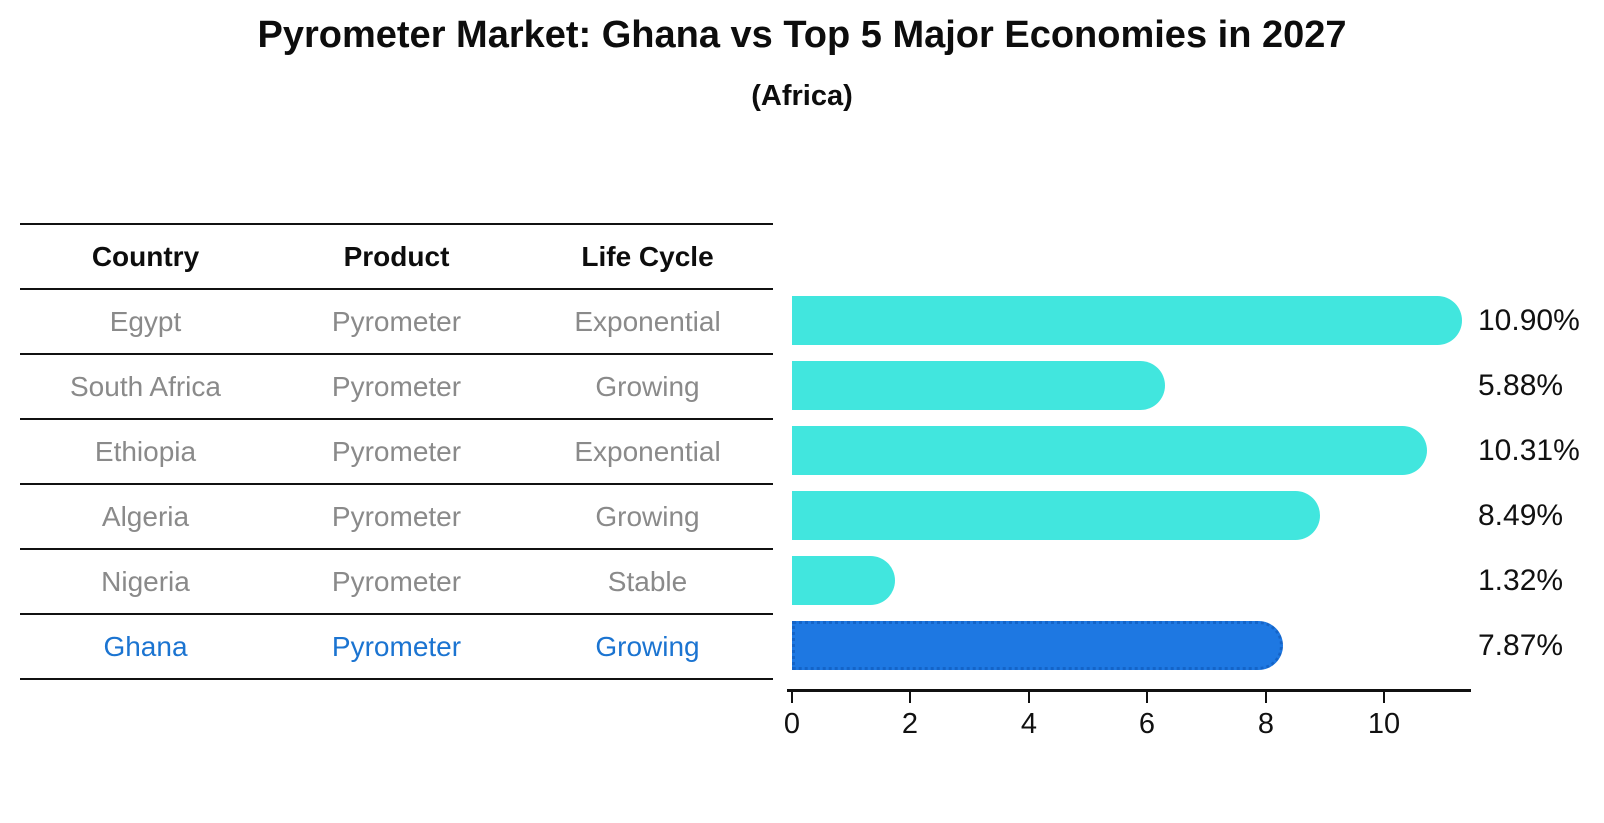 The width and height of the screenshot is (1604, 823). What do you see at coordinates (145, 516) in the screenshot?
I see `row-country: Algeria` at bounding box center [145, 516].